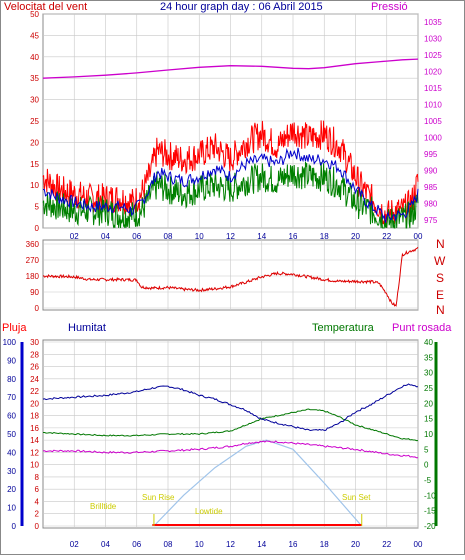  Describe the element at coordinates (230, 449) in the screenshot. I see `dewpoint-line` at that location.